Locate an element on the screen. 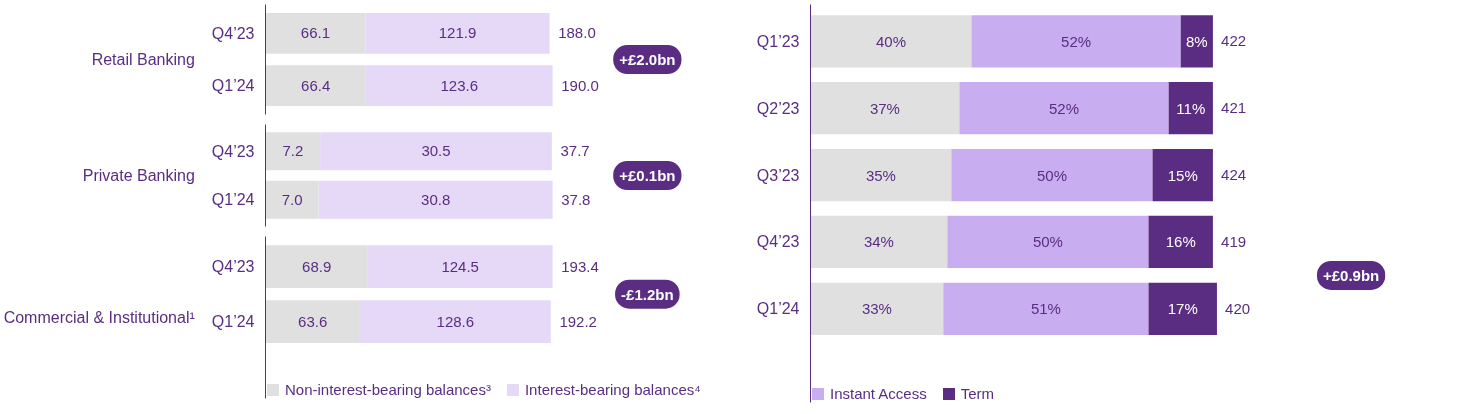 This screenshot has width=1461, height=414. y-tick-label: Q2’23 is located at coordinates (778, 108).